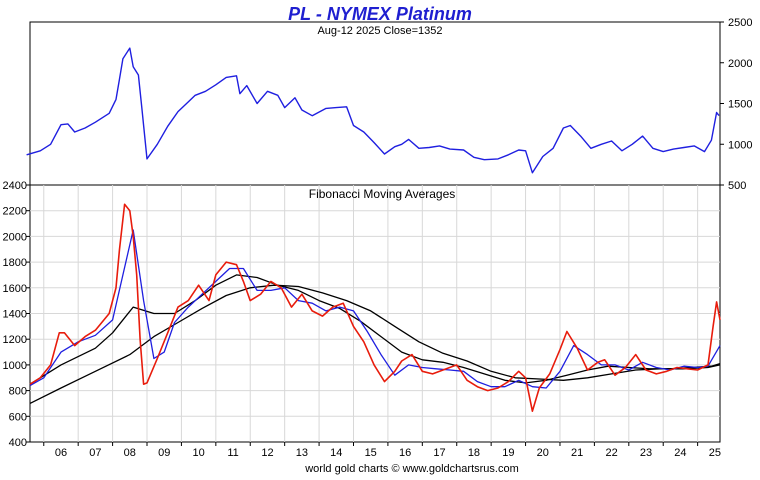 The height and width of the screenshot is (480, 760). I want to click on x-tick-label: 25, so click(715, 453).